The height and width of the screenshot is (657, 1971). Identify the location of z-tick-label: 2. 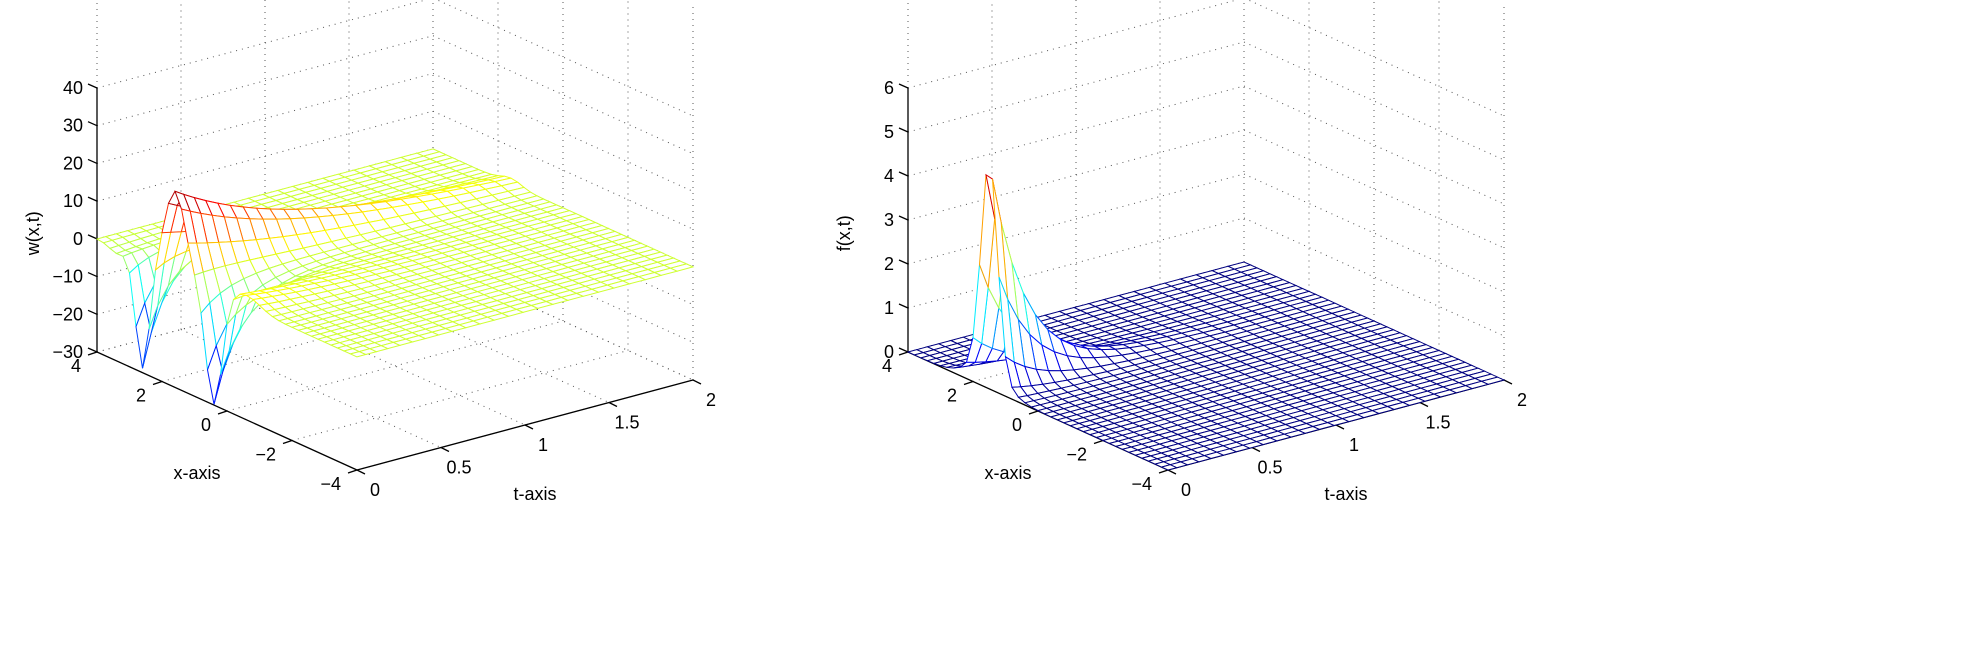
(889, 264).